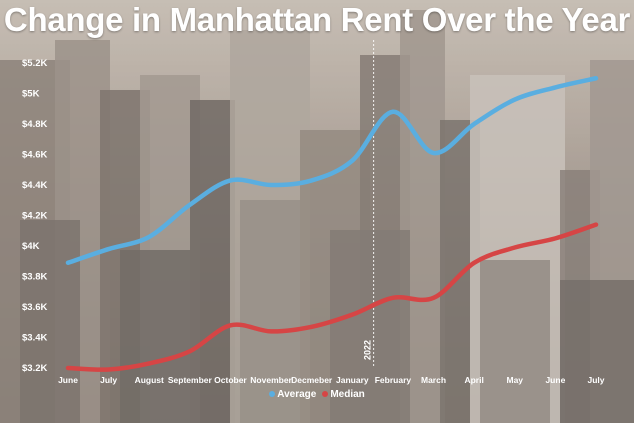 Image resolution: width=634 pixels, height=423 pixels. I want to click on y-tick-label: $3.4K, so click(34, 338).